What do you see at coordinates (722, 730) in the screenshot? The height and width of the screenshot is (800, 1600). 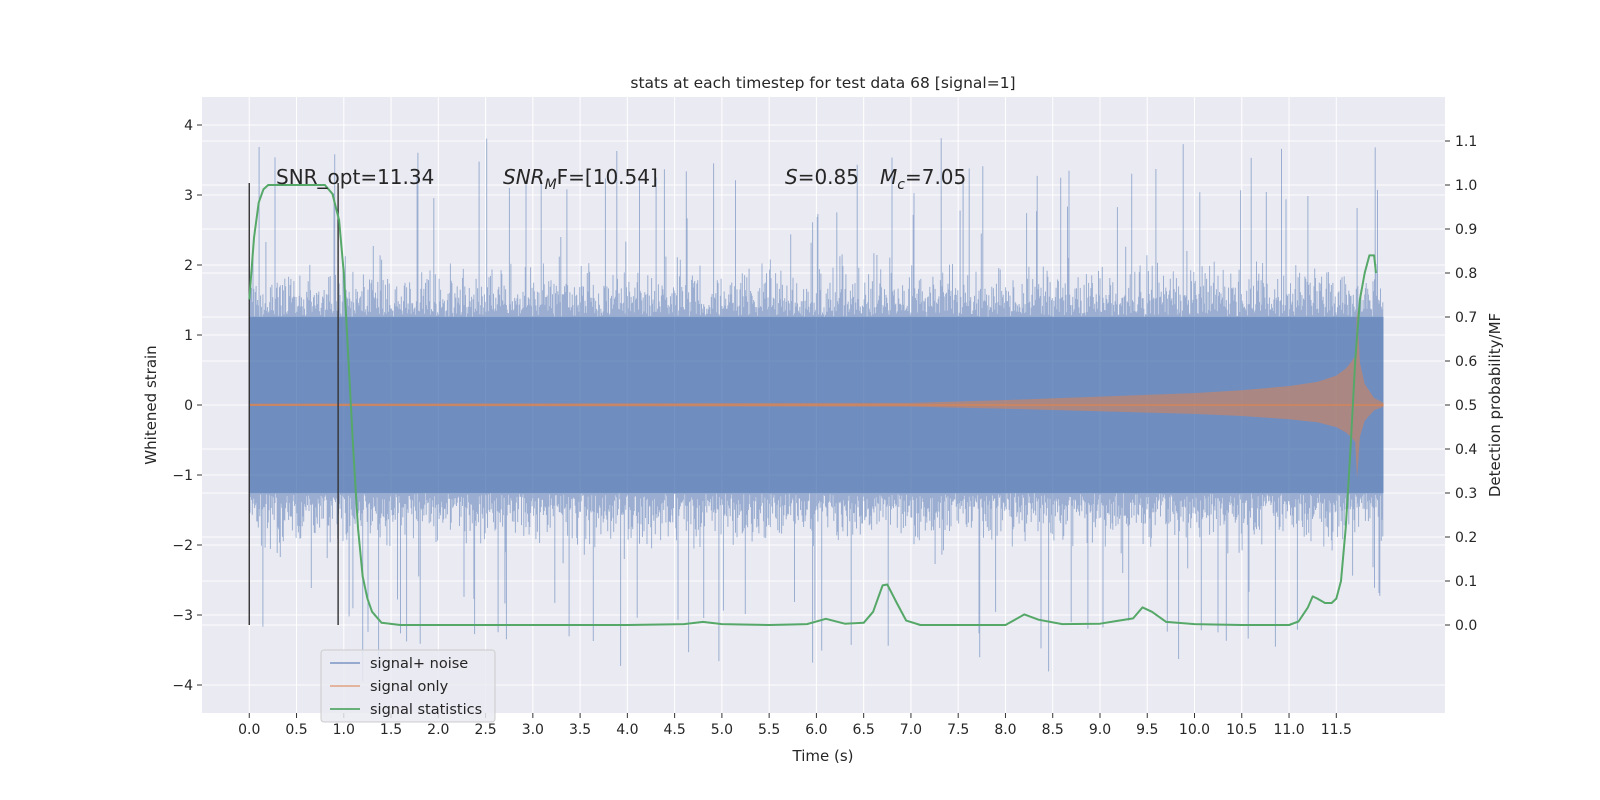 I see `x-tick-label: 5.0` at bounding box center [722, 730].